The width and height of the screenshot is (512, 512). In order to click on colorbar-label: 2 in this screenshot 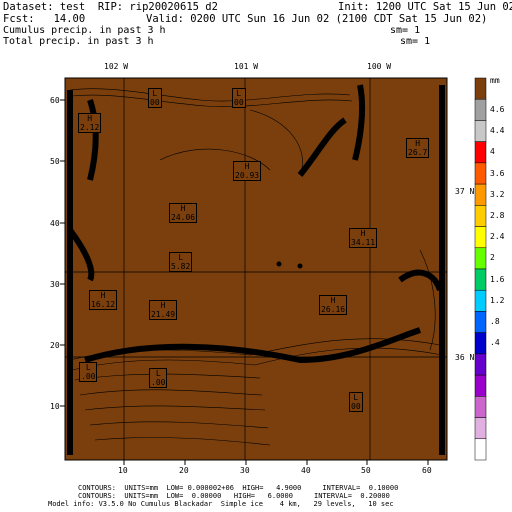, I will do `click(492, 258)`.